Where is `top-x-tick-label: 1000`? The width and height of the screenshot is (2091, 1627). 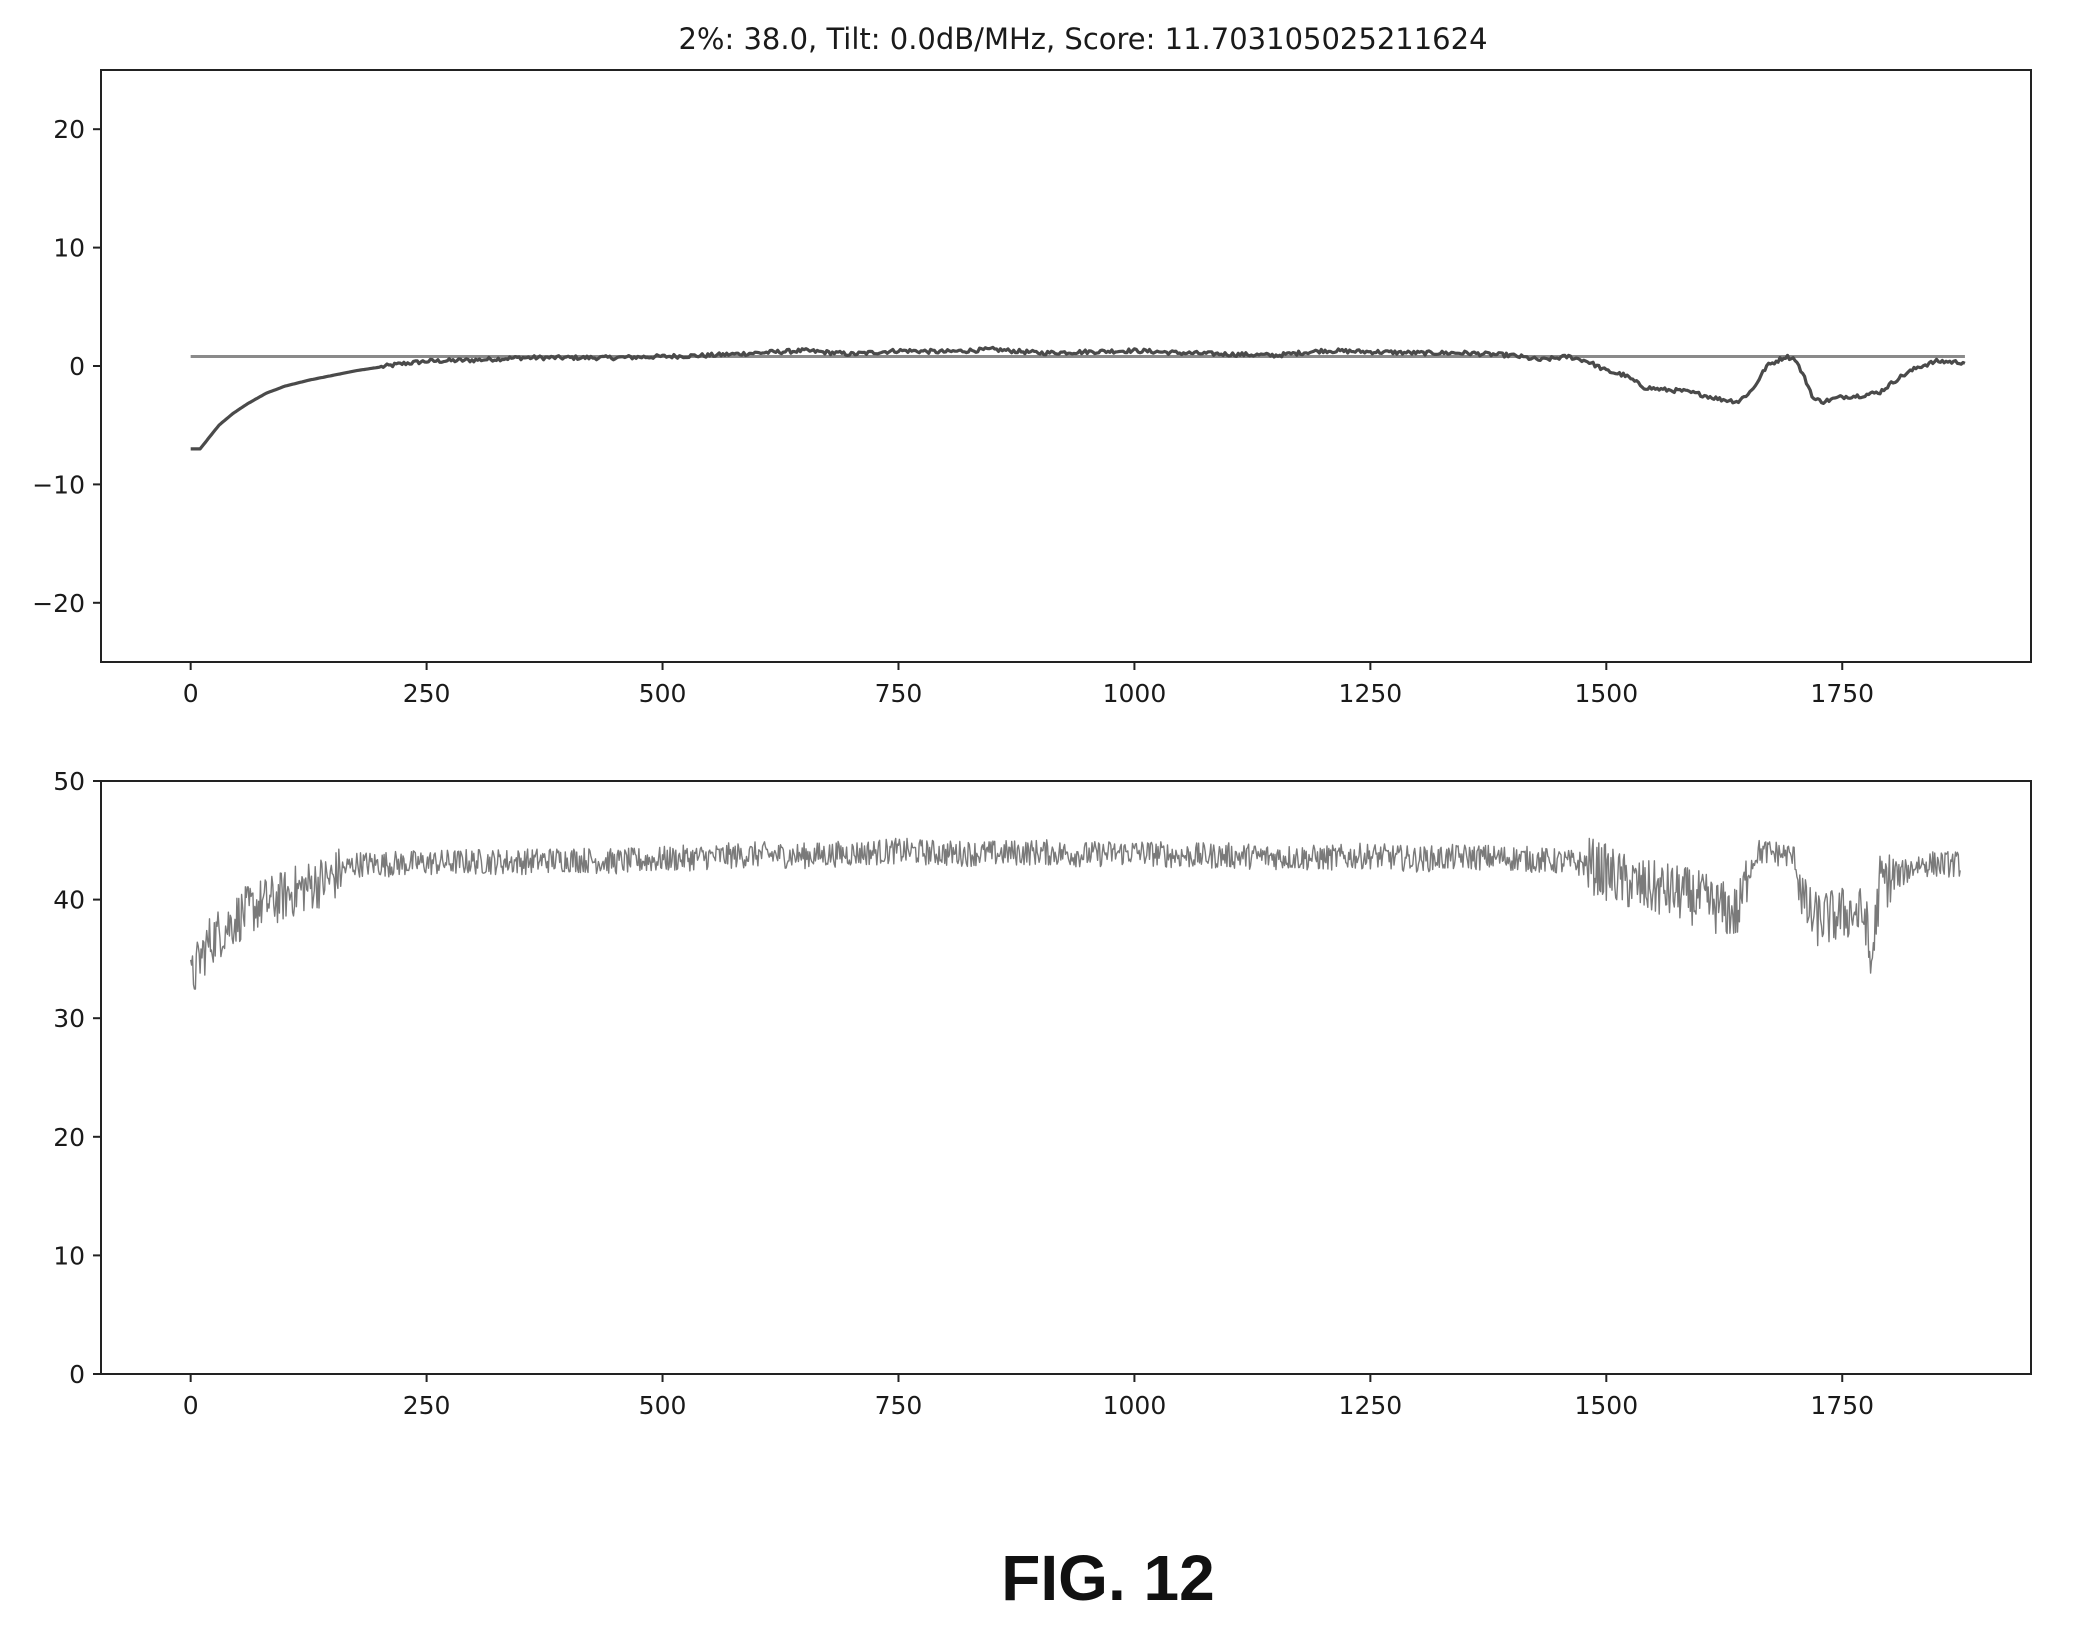
top-x-tick-label: 1000 is located at coordinates (1135, 693).